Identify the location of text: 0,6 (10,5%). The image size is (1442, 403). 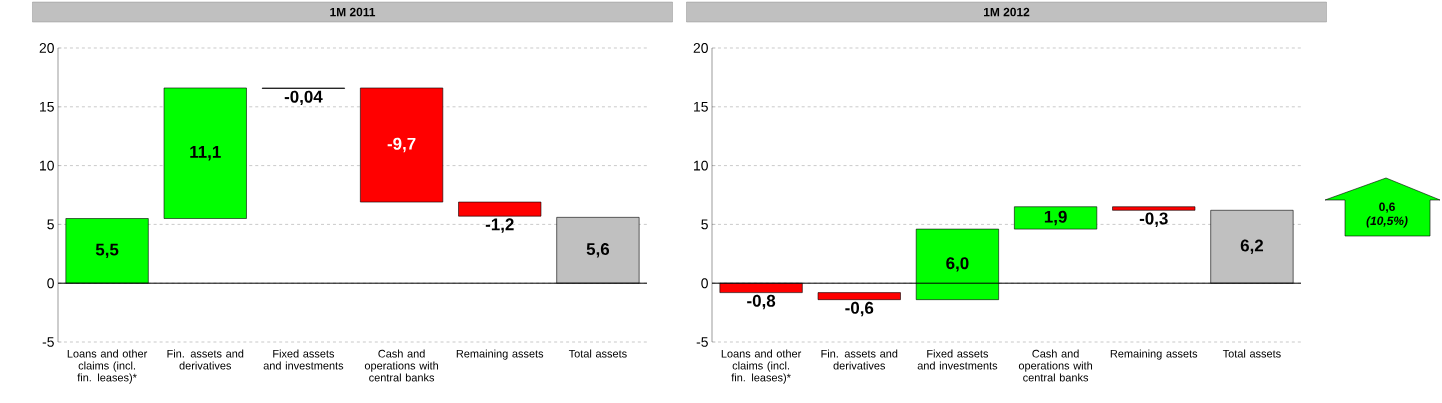
(1387, 215).